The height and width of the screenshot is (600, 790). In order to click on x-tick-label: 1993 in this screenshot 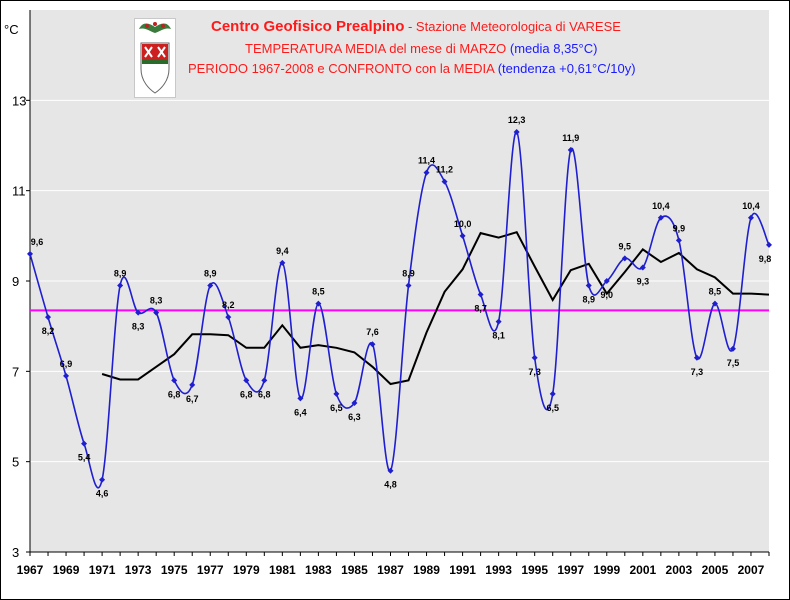, I will do `click(498, 570)`.